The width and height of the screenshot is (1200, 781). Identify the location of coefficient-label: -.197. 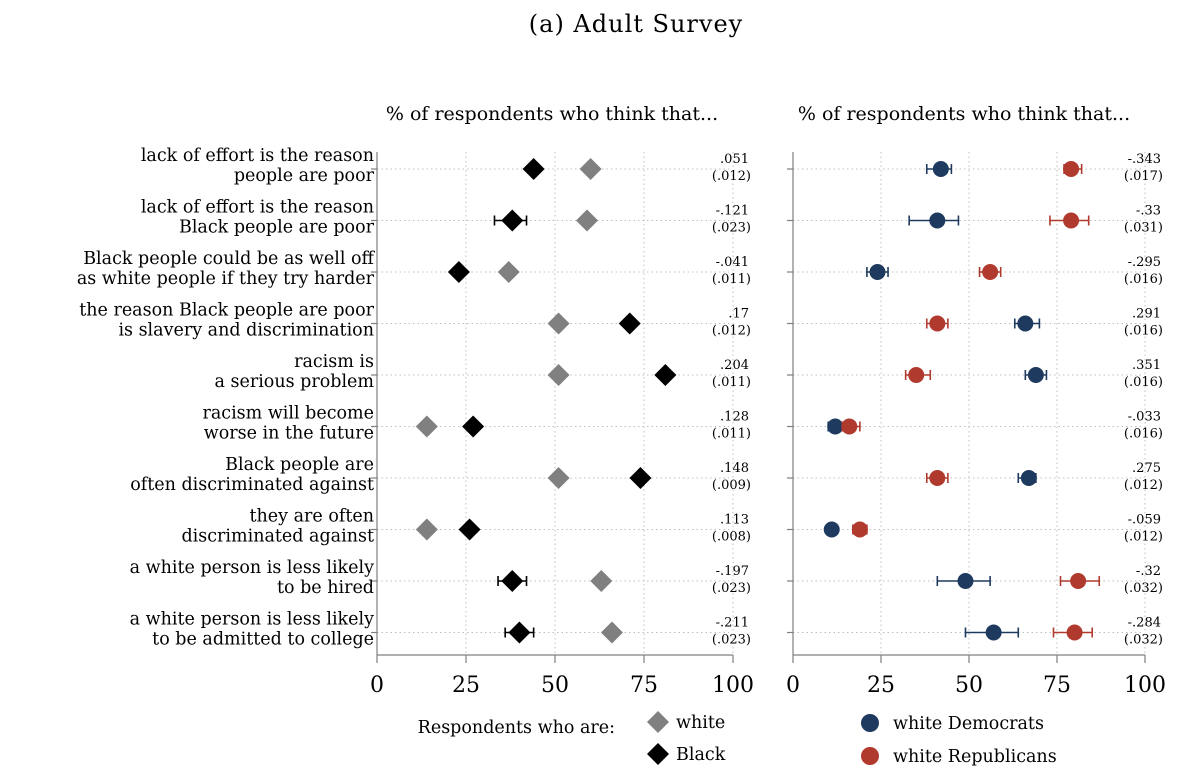
(732, 571).